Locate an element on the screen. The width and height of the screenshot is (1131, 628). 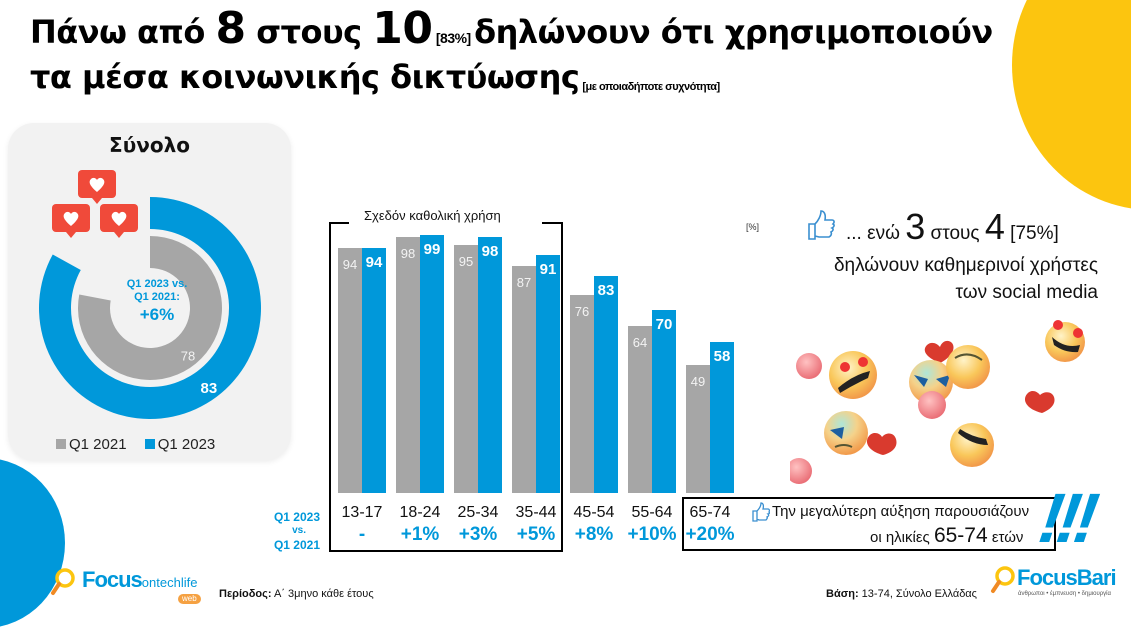
donut-legend: Q1 2021 Q1 2023 is located at coordinates (135, 444).